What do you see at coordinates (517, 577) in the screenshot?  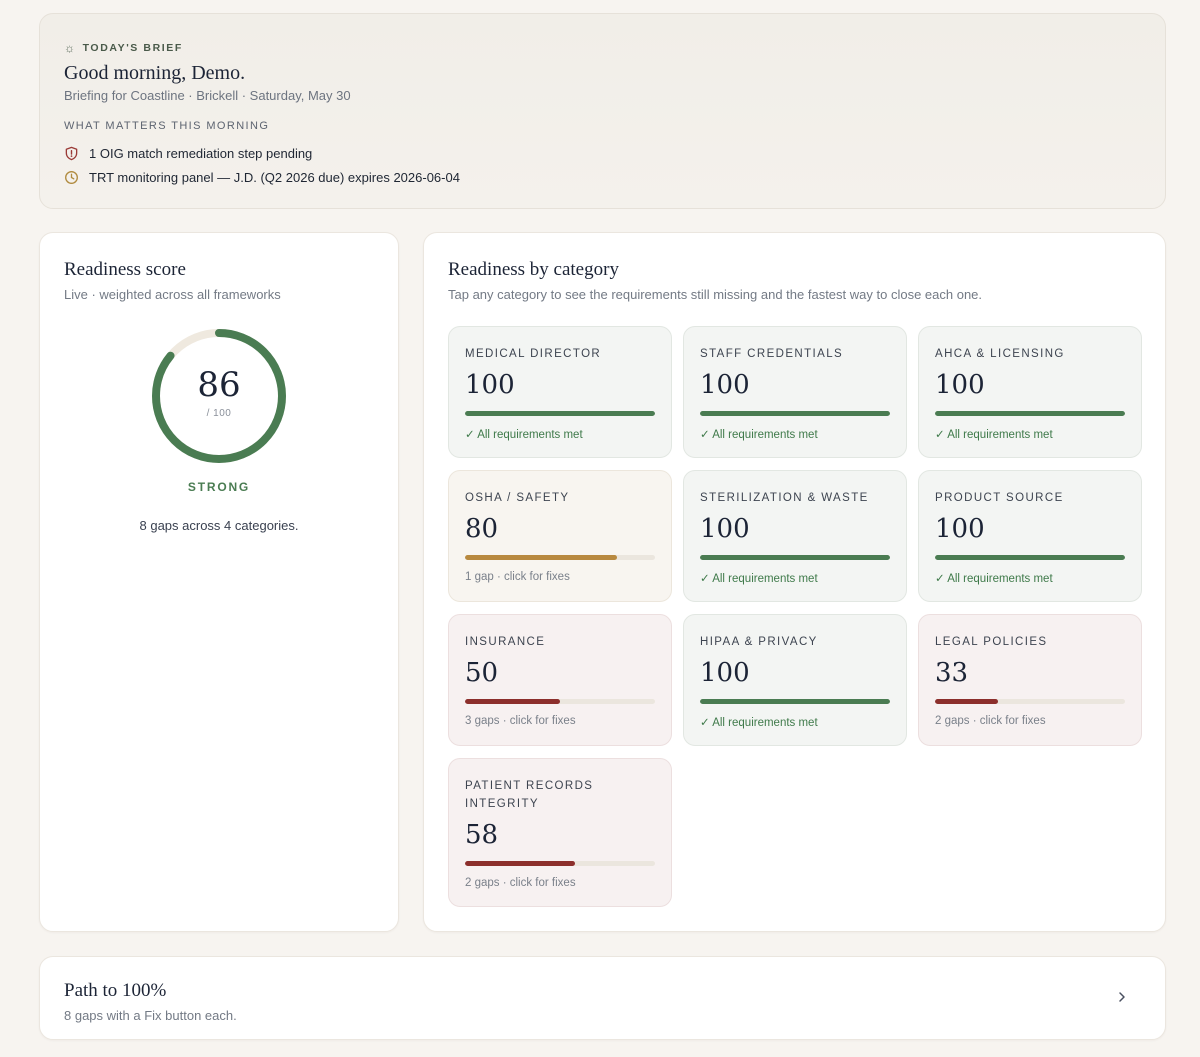 I see `category-status-note: 1 gap · click for fixes` at bounding box center [517, 577].